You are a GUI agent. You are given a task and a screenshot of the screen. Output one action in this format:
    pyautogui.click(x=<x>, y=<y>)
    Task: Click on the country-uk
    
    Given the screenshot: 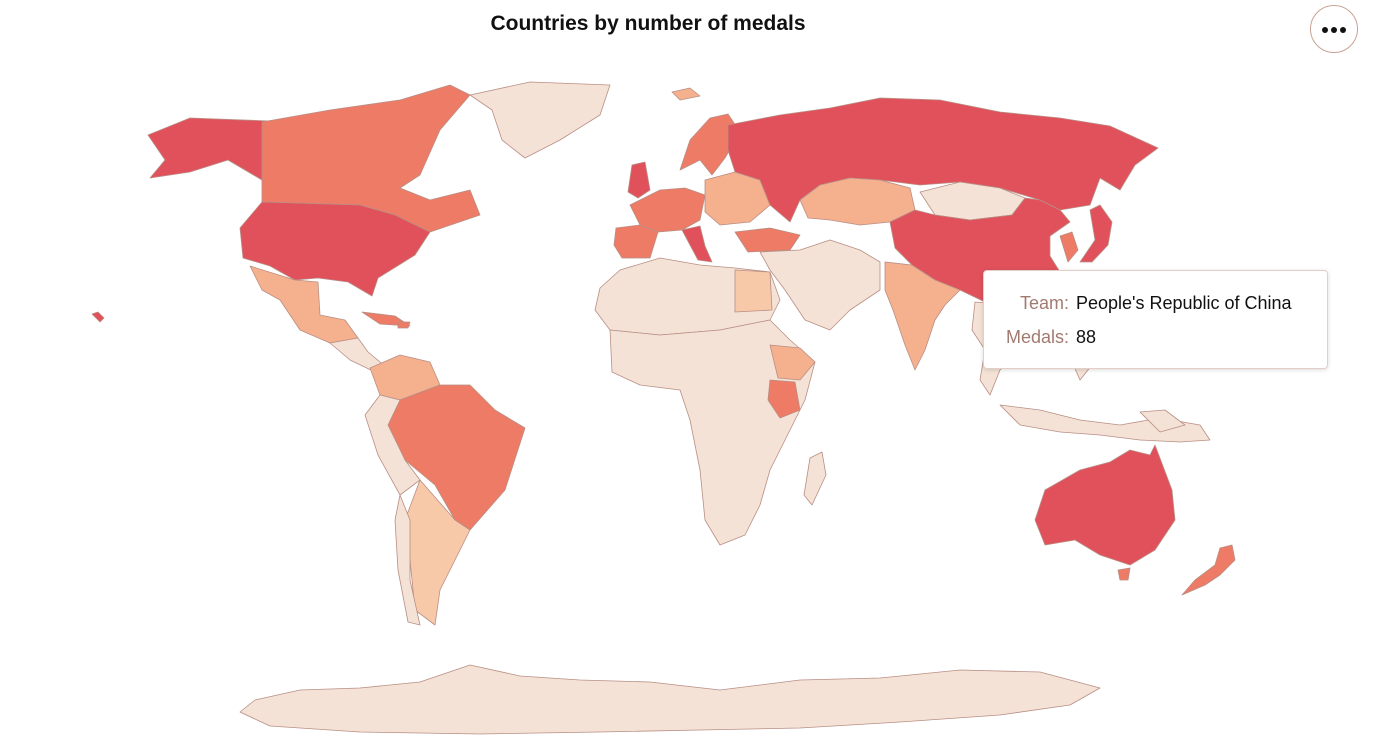 What is the action you would take?
    pyautogui.click(x=639, y=180)
    